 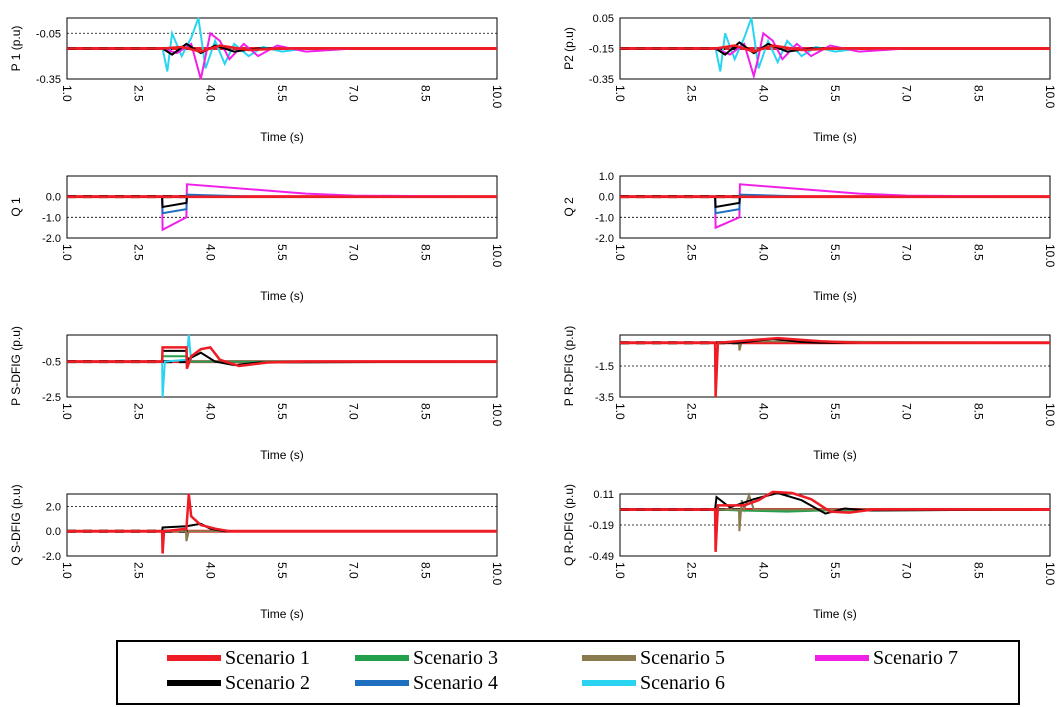 What do you see at coordinates (569, 207) in the screenshot?
I see `y-axis-label: Q 2` at bounding box center [569, 207].